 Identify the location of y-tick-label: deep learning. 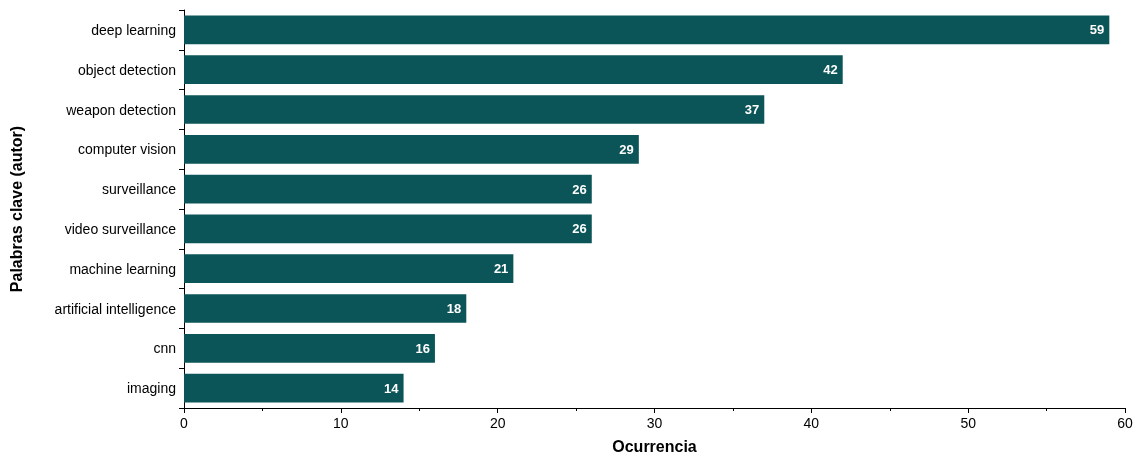
(133, 29).